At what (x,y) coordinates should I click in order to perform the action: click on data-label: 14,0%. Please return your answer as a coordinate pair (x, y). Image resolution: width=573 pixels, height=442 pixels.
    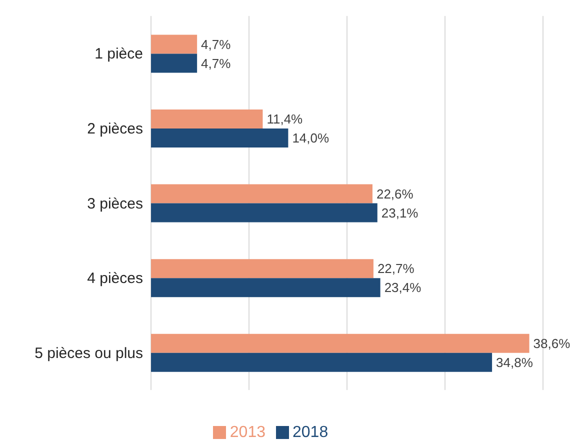
    Looking at the image, I should click on (311, 138).